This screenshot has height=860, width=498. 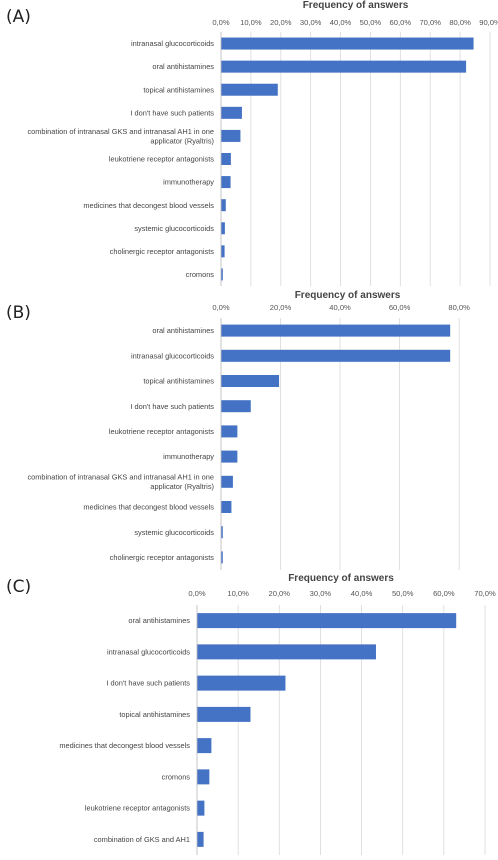 What do you see at coordinates (18, 587) in the screenshot?
I see `panel-label: (C)` at bounding box center [18, 587].